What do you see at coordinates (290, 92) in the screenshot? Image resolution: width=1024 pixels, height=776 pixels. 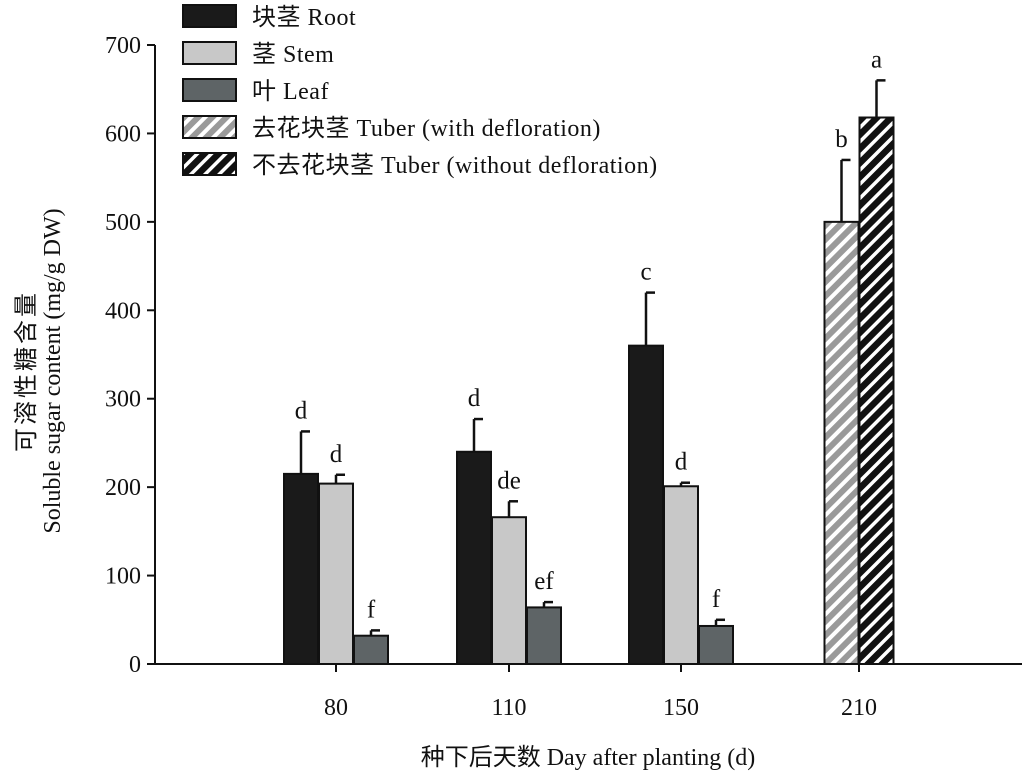 I see `legend-label: 叶 Leaf` at bounding box center [290, 92].